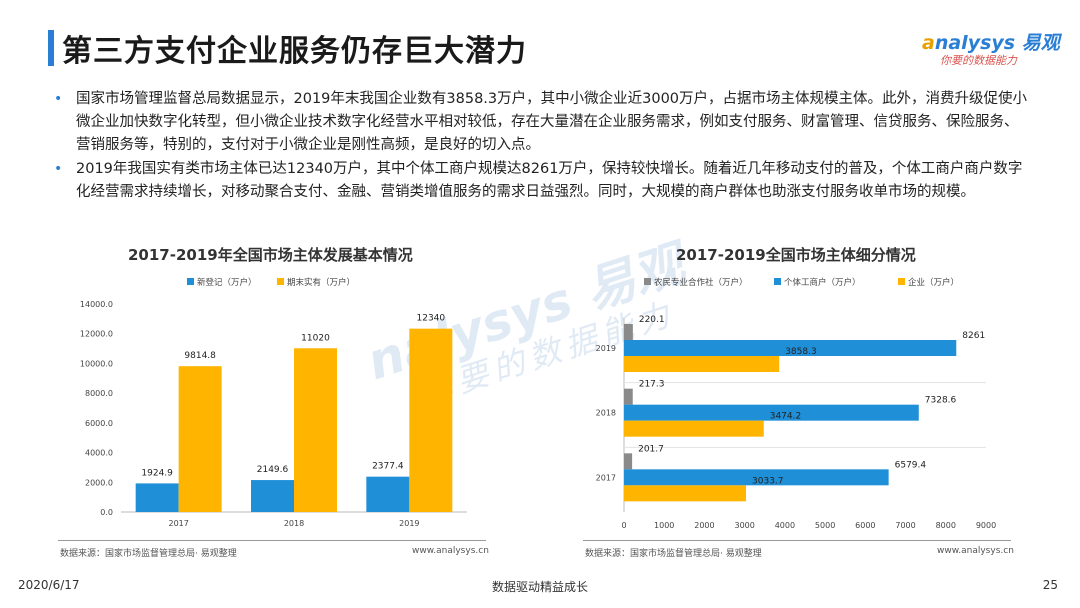  Describe the element at coordinates (865, 525) in the screenshot. I see `x-tick-label: 6000` at that location.